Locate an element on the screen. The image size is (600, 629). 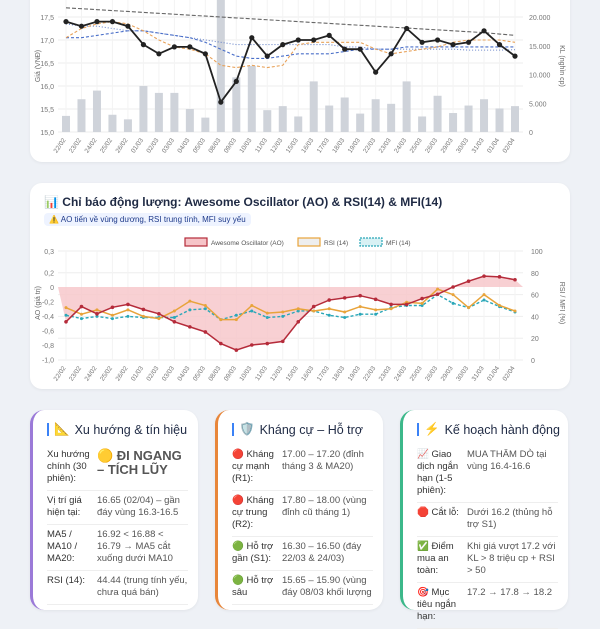
y-tick-label: -0,6 is located at coordinates (48, 332).